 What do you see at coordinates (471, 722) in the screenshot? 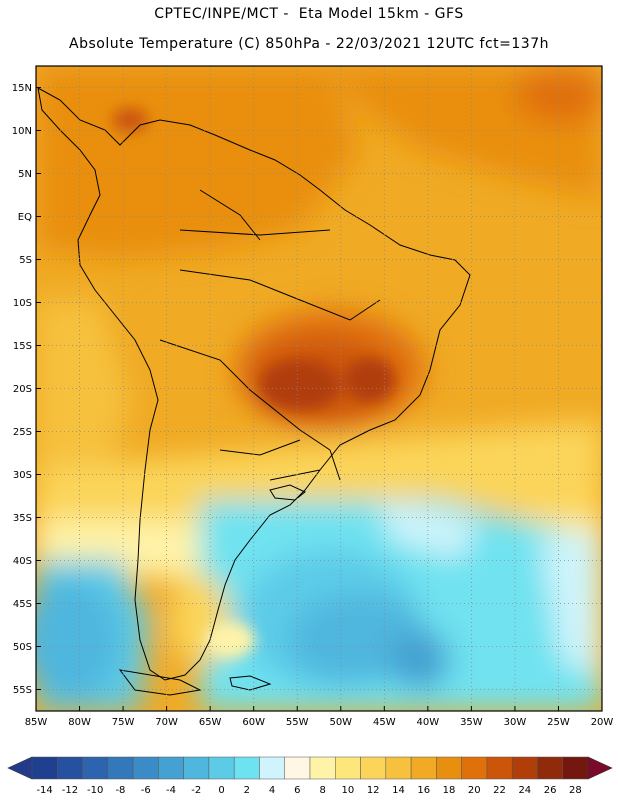
I see `lon-label: 35W` at bounding box center [471, 722].